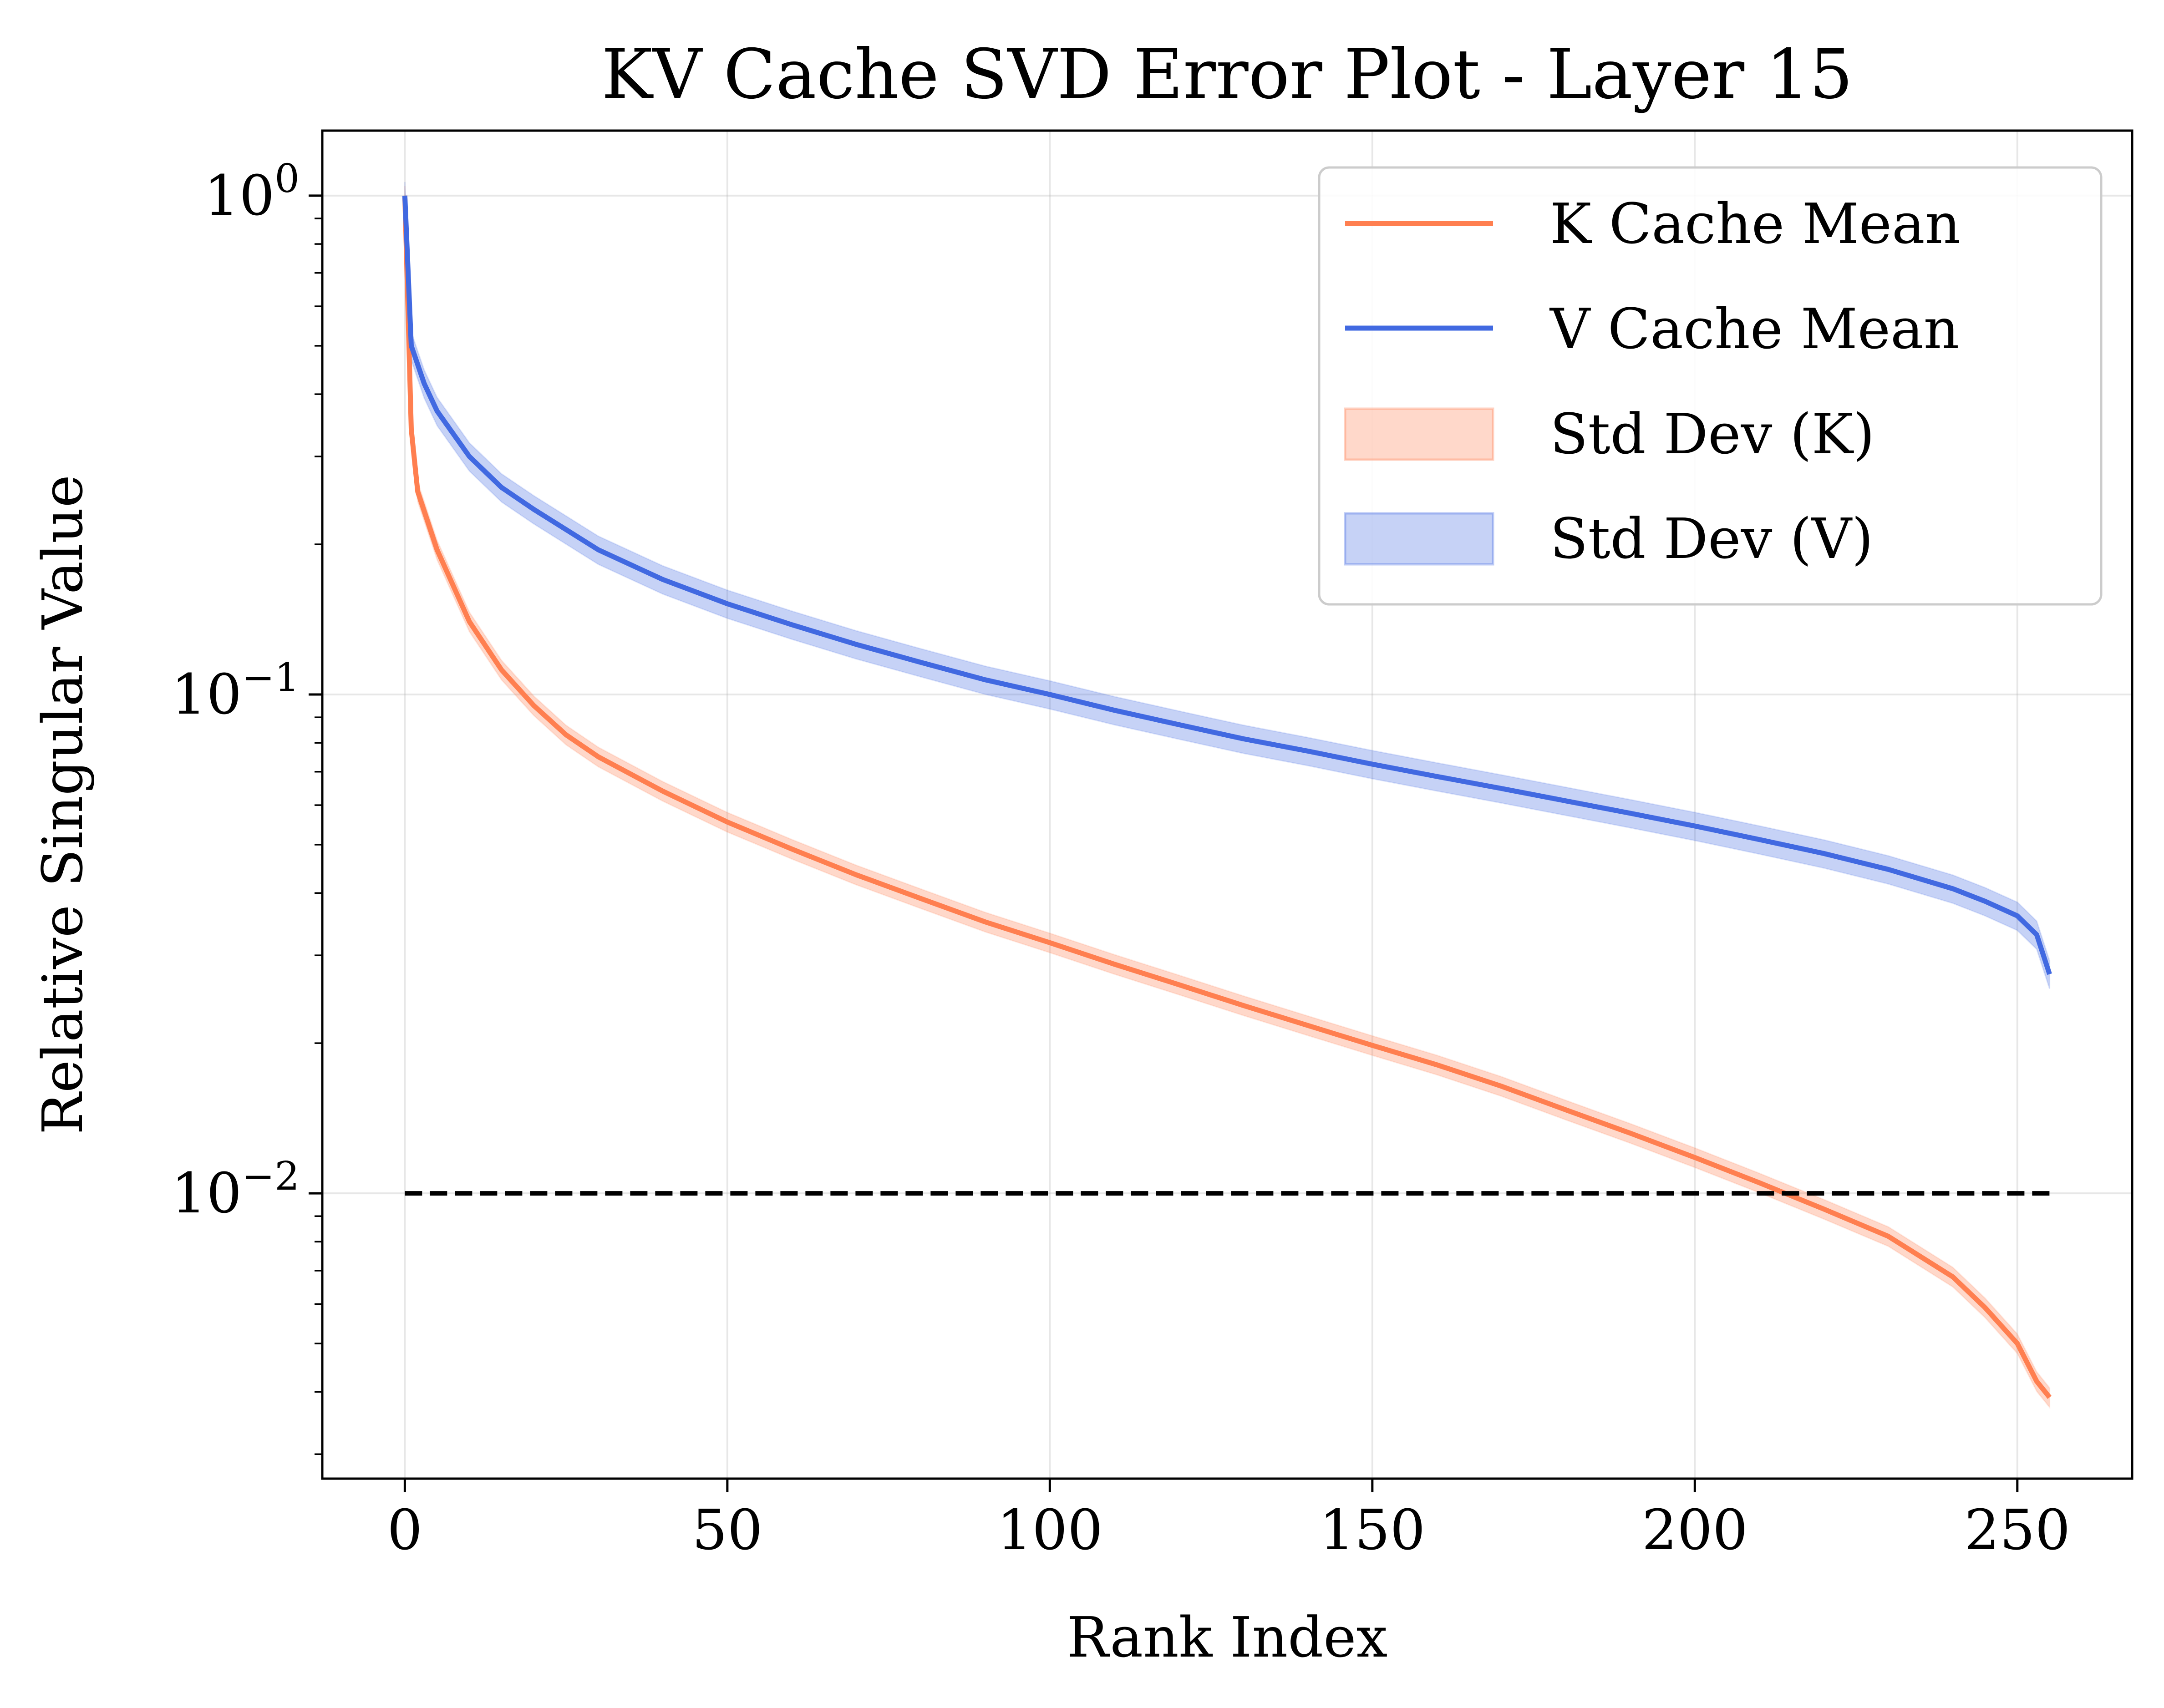 This screenshot has width=2164, height=1708. I want to click on legend-v-label: V Cache Mean, so click(1754, 329).